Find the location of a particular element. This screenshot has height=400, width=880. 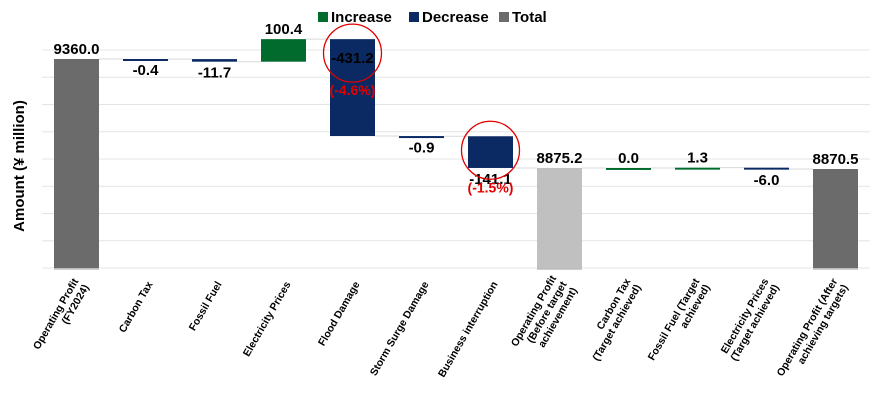

category-label: Storm Surge Damage is located at coordinates (400, 328).